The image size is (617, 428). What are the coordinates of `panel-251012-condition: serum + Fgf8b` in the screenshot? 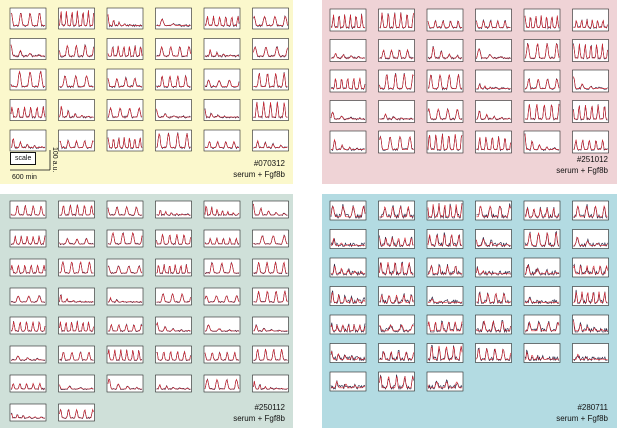 It's located at (582, 170).